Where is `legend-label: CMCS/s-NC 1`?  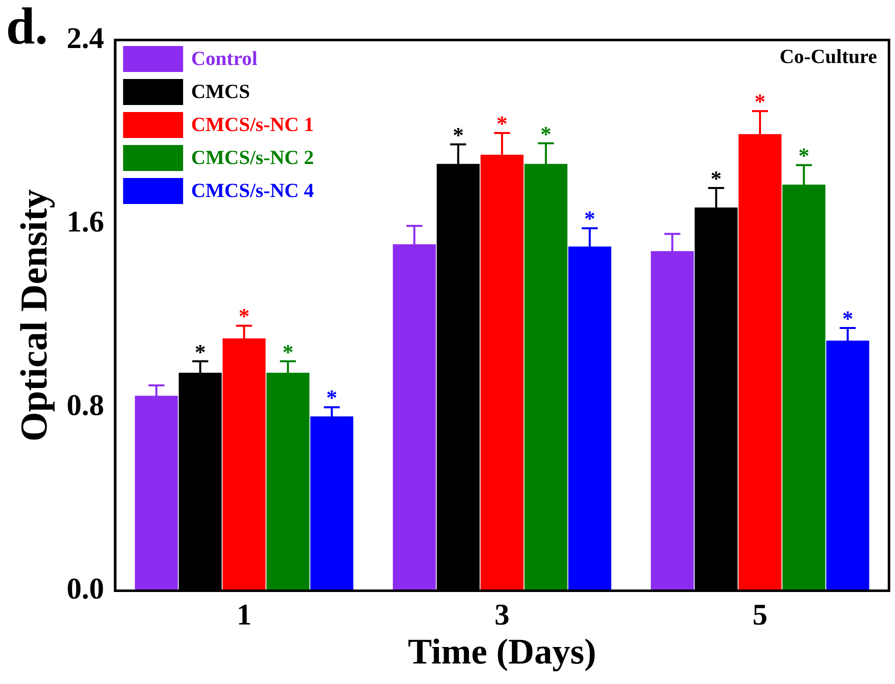 legend-label: CMCS/s-NC 1 is located at coordinates (252, 125).